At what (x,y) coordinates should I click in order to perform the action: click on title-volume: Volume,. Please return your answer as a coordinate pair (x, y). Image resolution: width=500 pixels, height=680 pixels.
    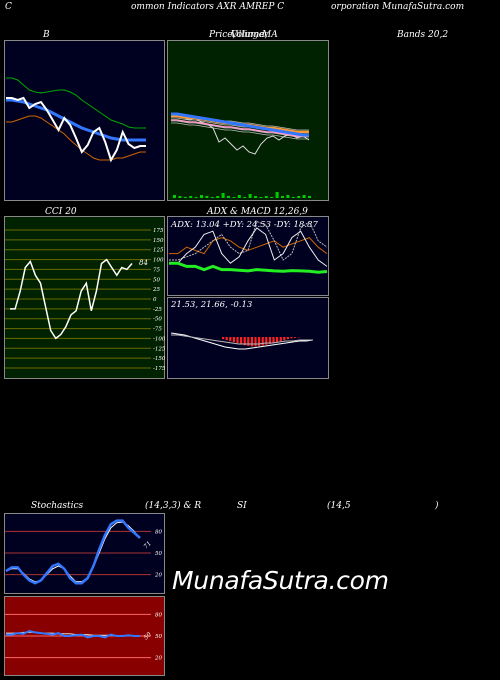
    Looking at the image, I should click on (249, 35).